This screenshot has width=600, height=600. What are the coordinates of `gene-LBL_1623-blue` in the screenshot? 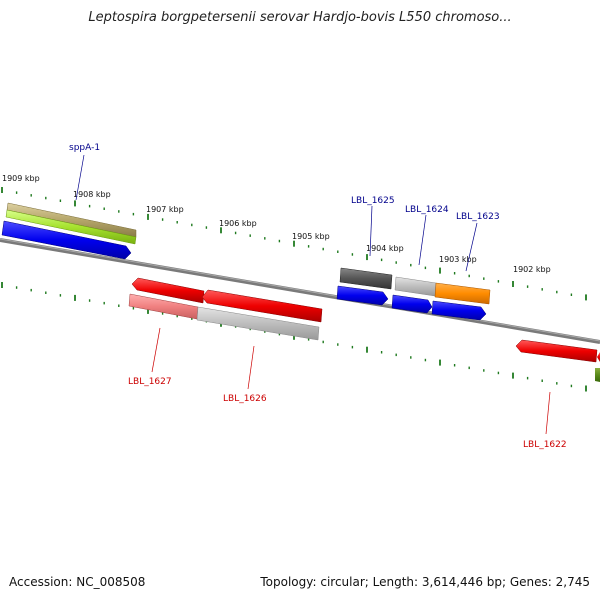 It's located at (459, 310).